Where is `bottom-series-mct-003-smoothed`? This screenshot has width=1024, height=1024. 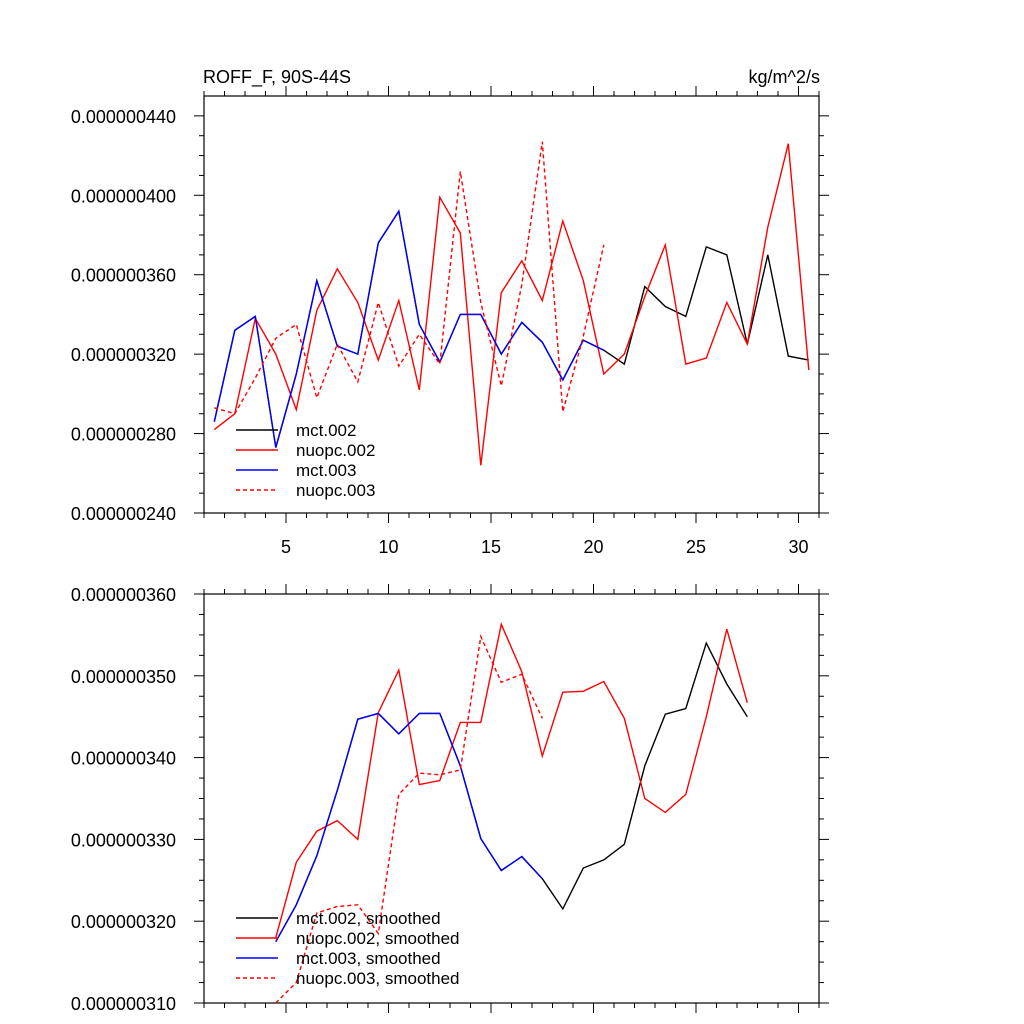 bottom-series-mct-003-smoothed is located at coordinates (409, 827).